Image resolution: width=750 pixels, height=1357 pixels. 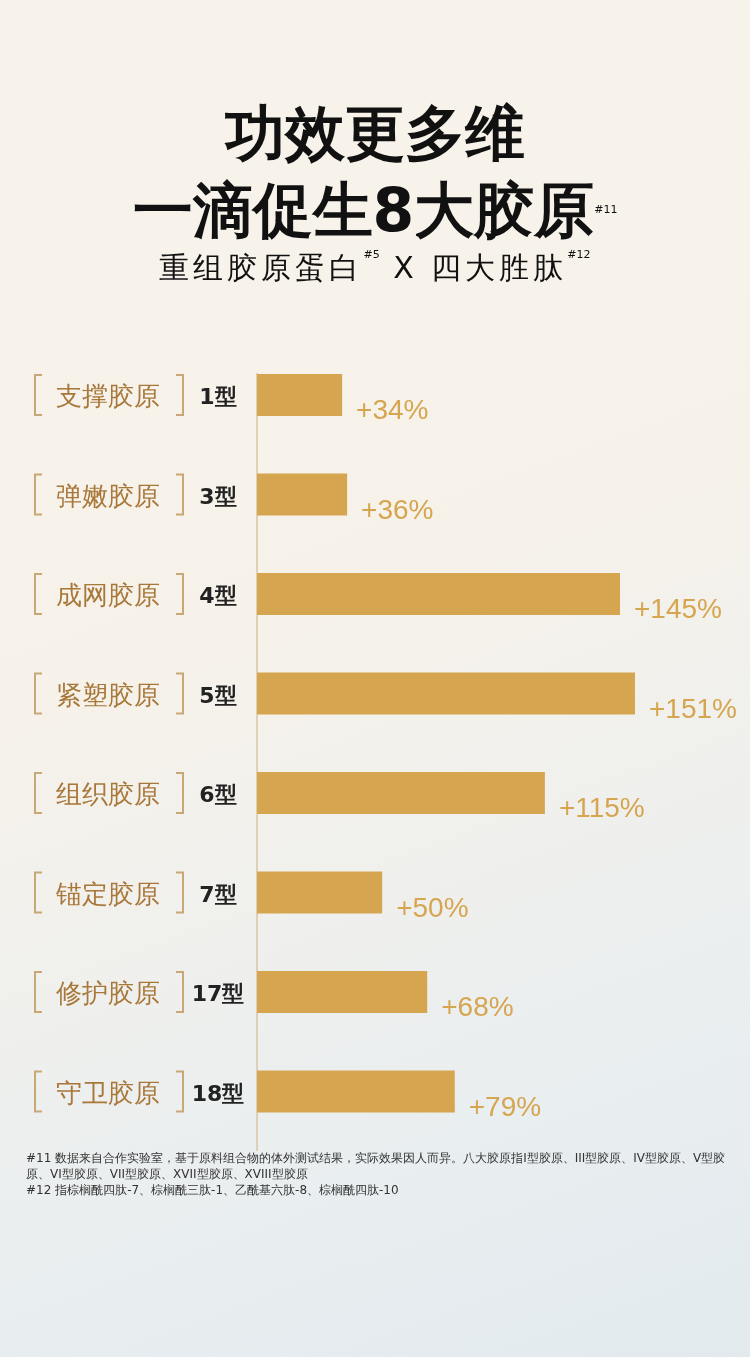 I want to click on text: 重组胶原蛋白$^{#5}$ X 四大胜肽$^{#12}$, so click(x=375, y=266).